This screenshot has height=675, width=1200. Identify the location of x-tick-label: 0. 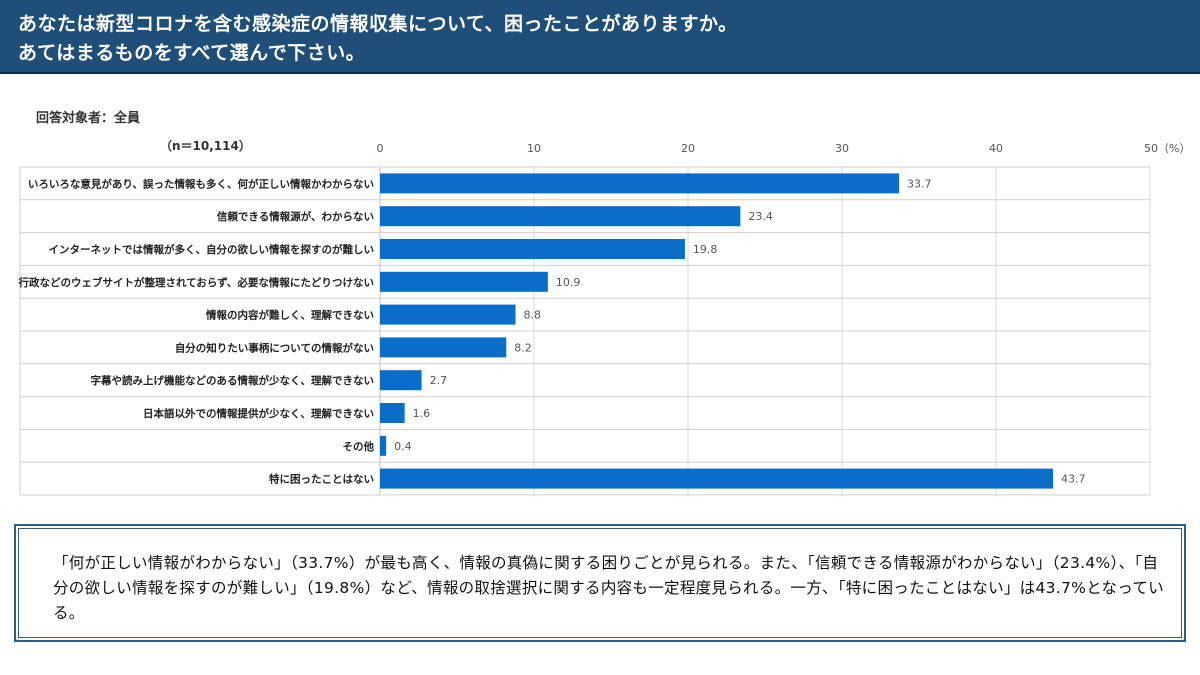
(380, 148).